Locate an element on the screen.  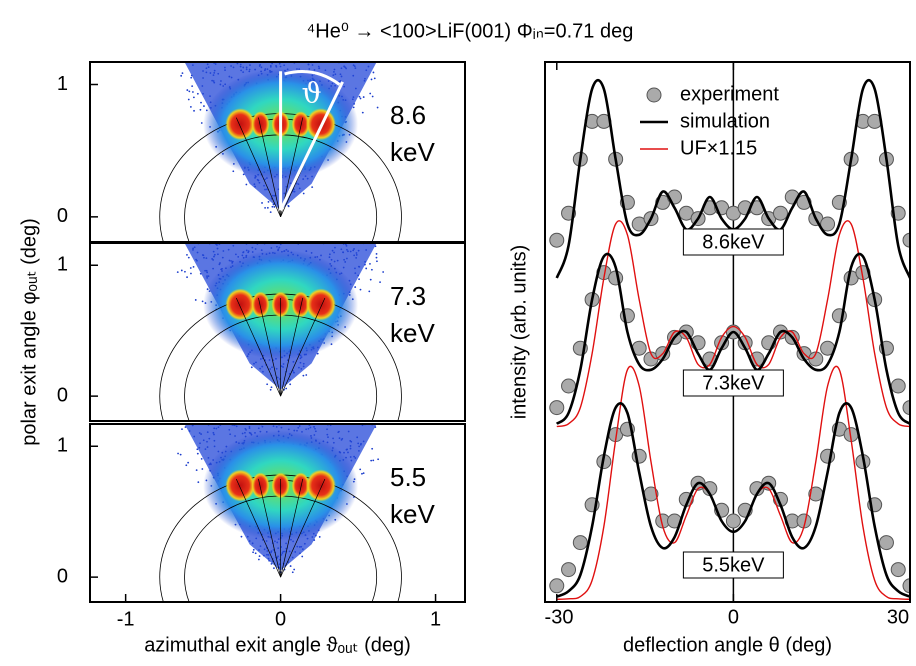
arrow-line is located at coordinates (311, 146).